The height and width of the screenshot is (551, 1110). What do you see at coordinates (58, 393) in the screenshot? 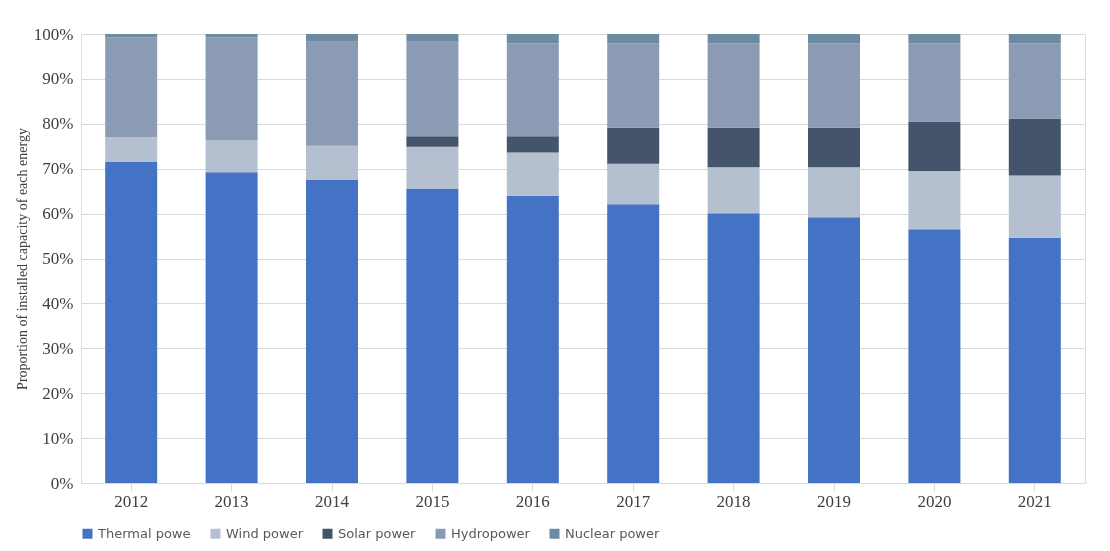
I see `y-tick-label: 20%` at bounding box center [58, 393].